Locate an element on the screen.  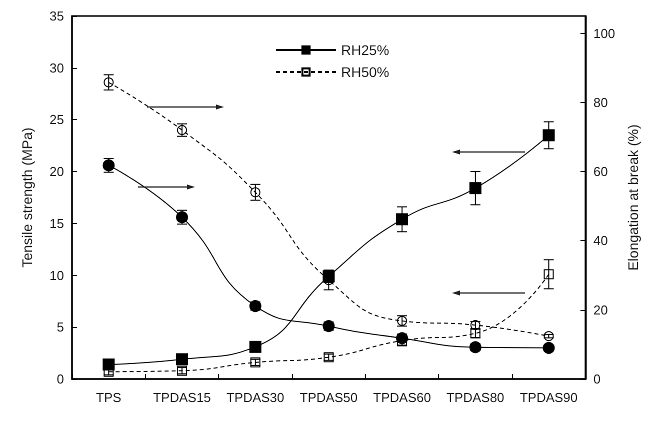
x-tick-label: TPDAS80 is located at coordinates (475, 397).